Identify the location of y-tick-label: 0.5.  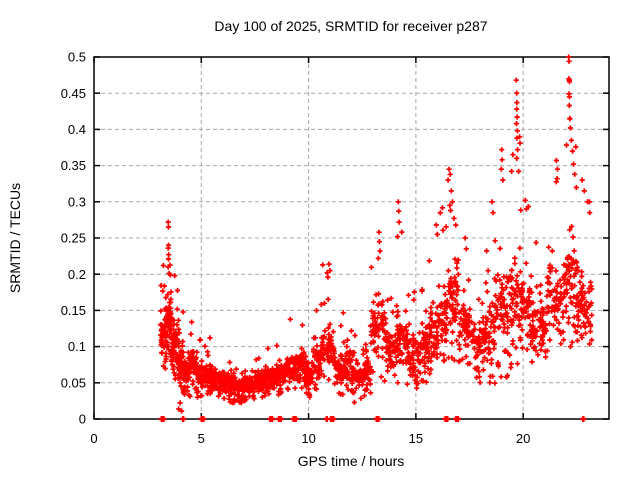
(77, 57).